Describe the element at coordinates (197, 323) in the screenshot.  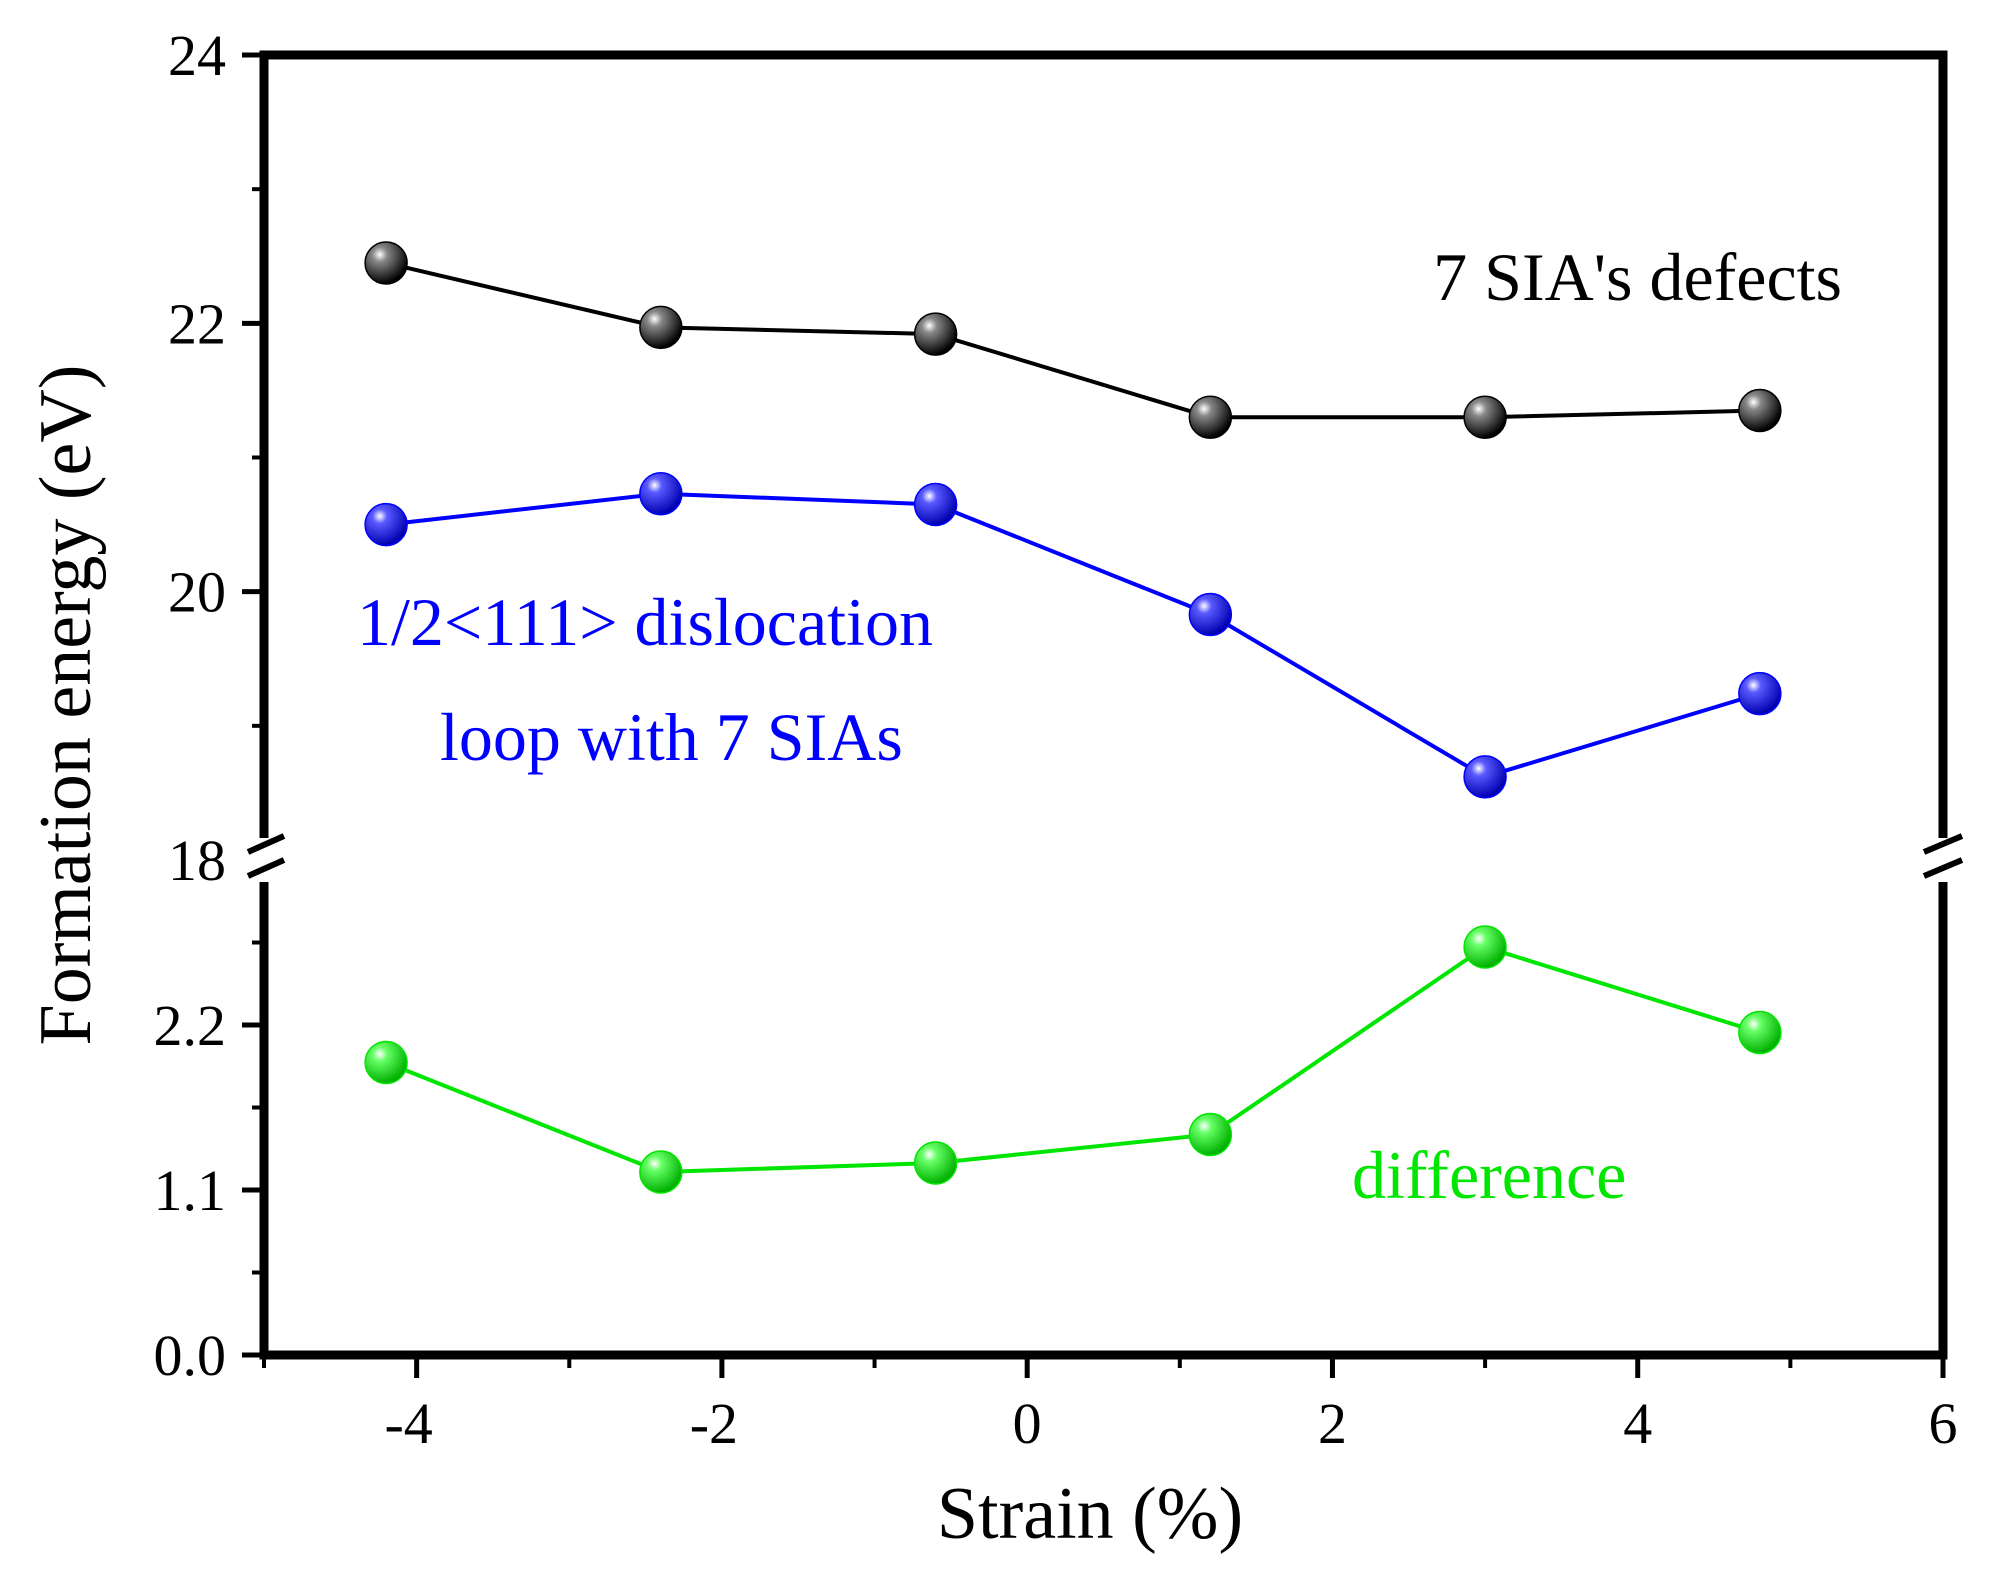
I see `y-tick-label: 22` at that location.